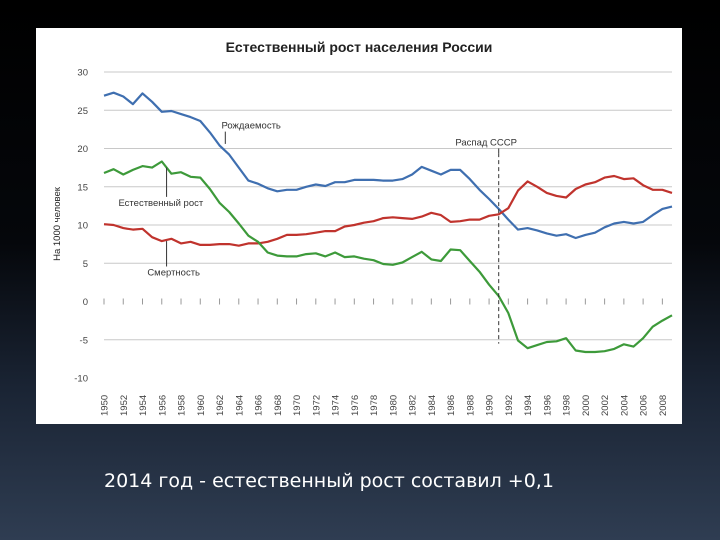 The height and width of the screenshot is (540, 720). I want to click on x-tick-label: 1986, so click(451, 405).